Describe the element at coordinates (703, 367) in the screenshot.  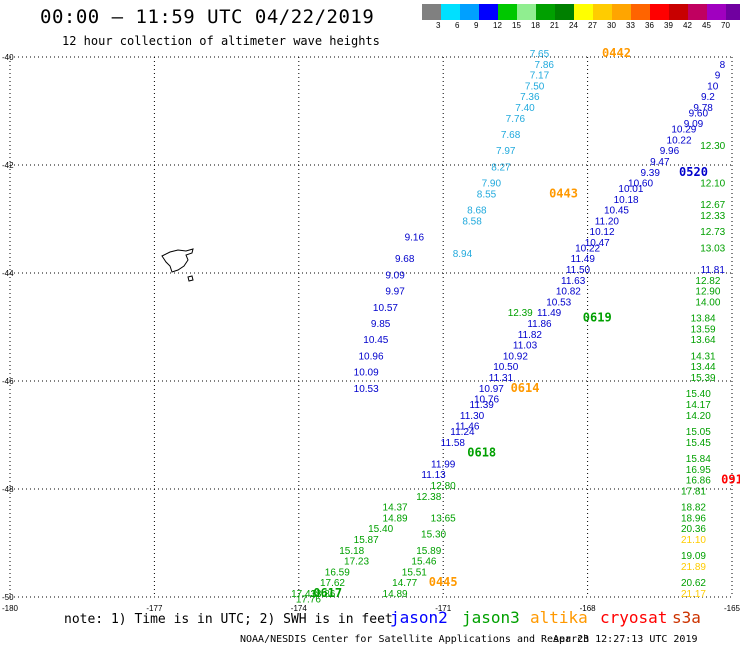
I see `wave-height-value: 13.44` at that location.